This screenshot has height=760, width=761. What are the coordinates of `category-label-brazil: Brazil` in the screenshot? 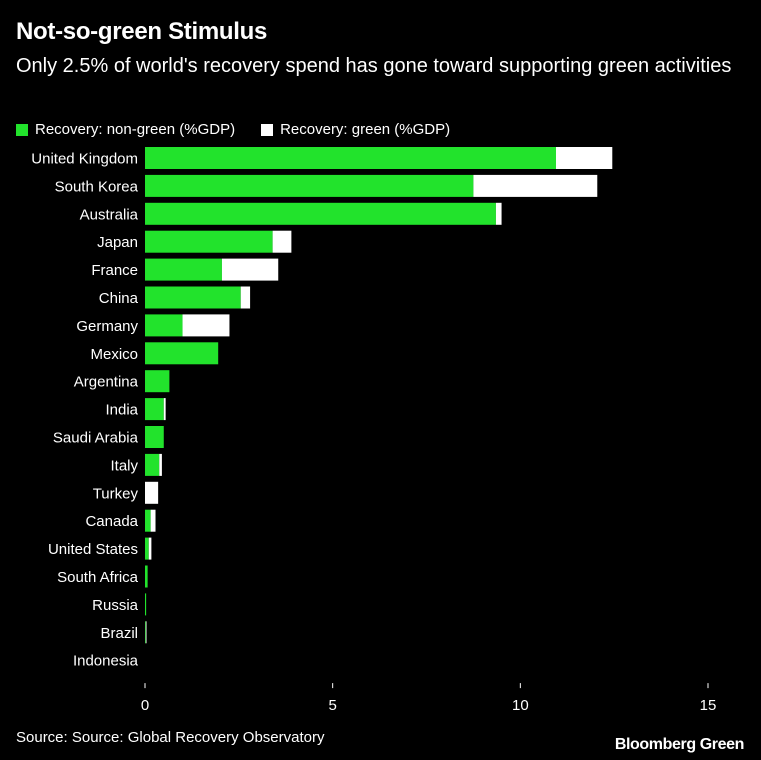 It's located at (119, 633).